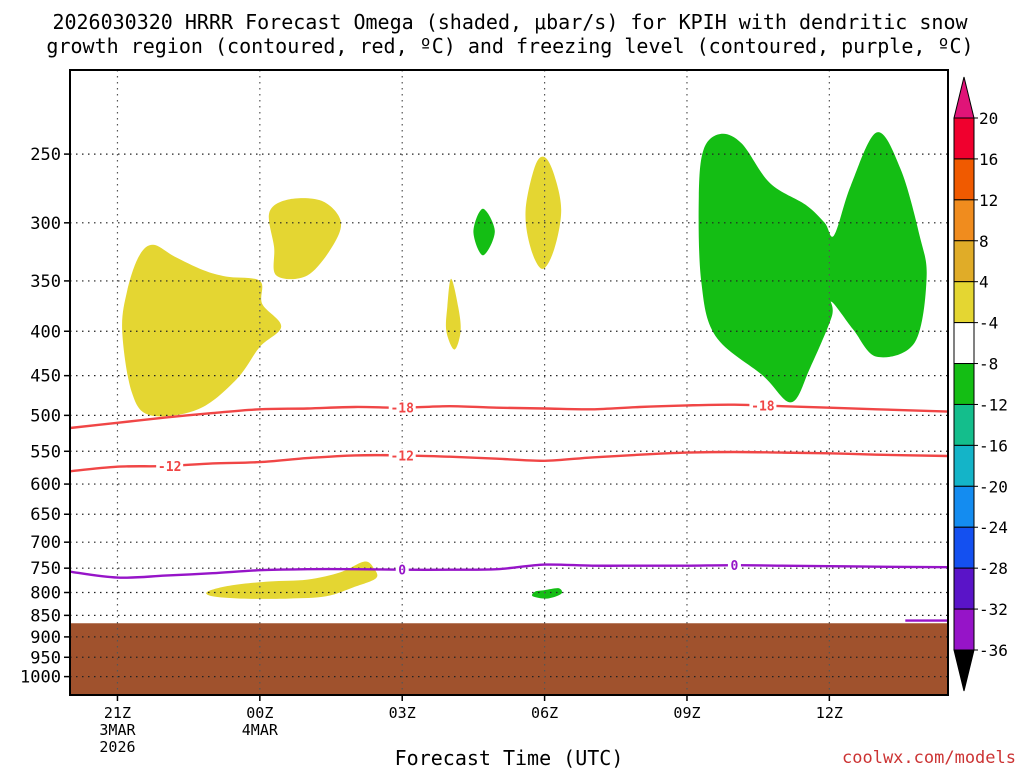 The width and height of the screenshot is (1024, 768). Describe the element at coordinates (45, 332) in the screenshot. I see `y-tick-label: 400` at that location.